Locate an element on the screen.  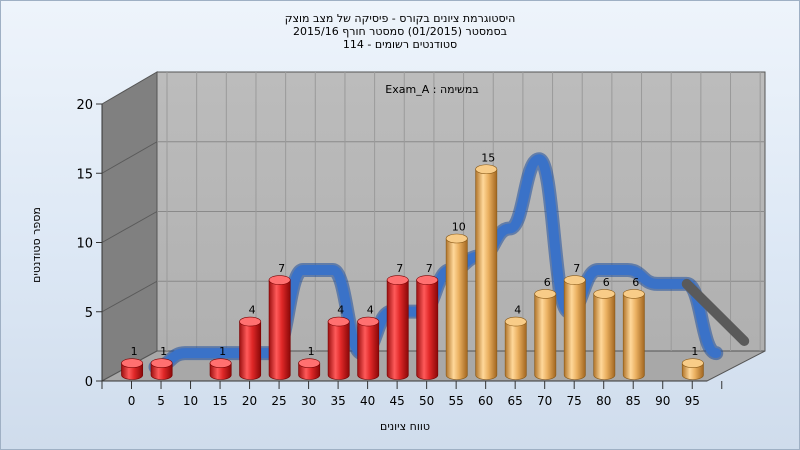
x-tick-label: 45 is located at coordinates (396, 401).